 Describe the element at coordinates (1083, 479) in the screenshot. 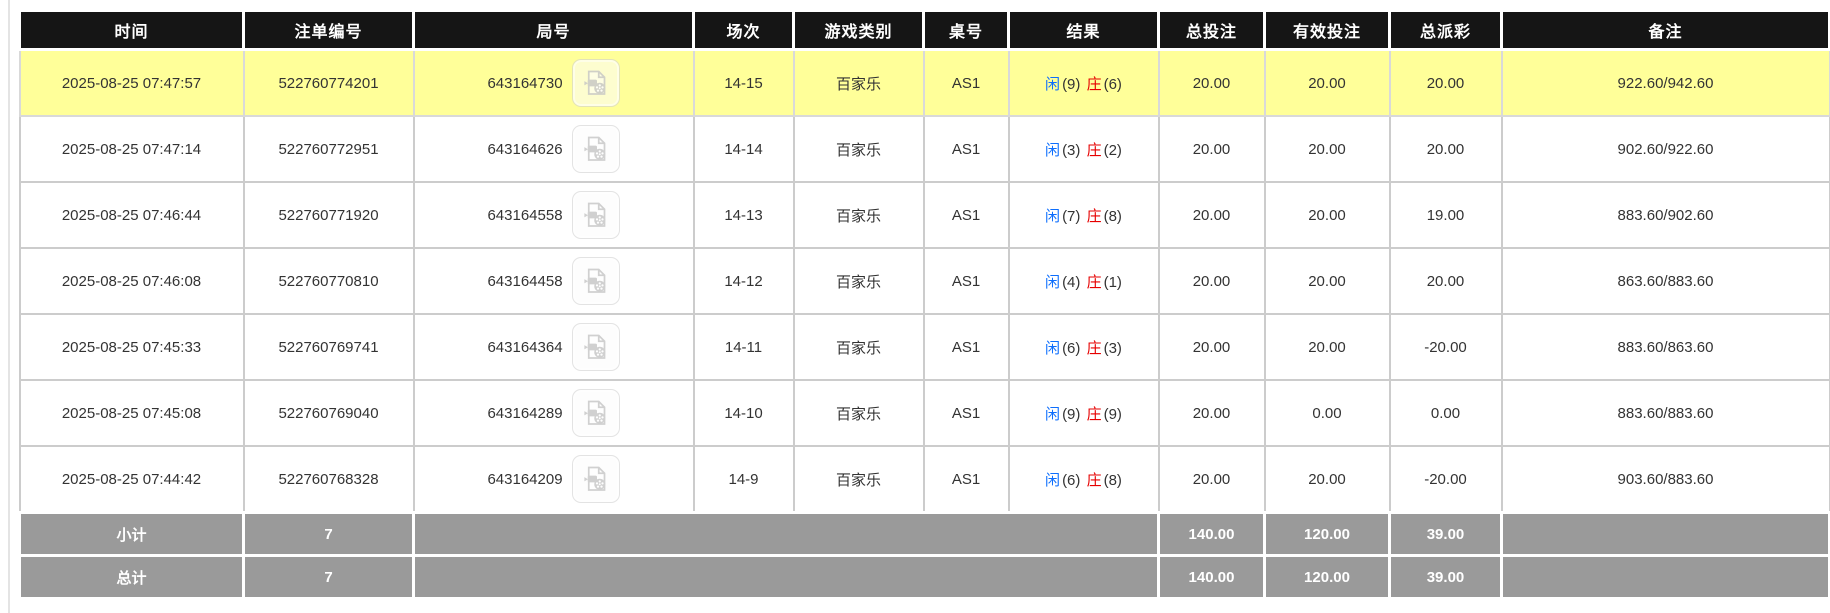

I see `cell-result: 闲 (6) 庄 (8)` at that location.